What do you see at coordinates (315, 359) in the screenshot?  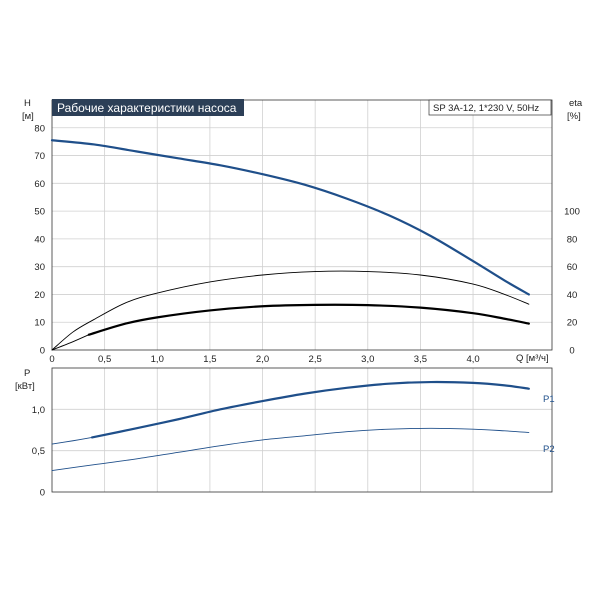 I see `x-tick-label: 2,5` at bounding box center [315, 359].